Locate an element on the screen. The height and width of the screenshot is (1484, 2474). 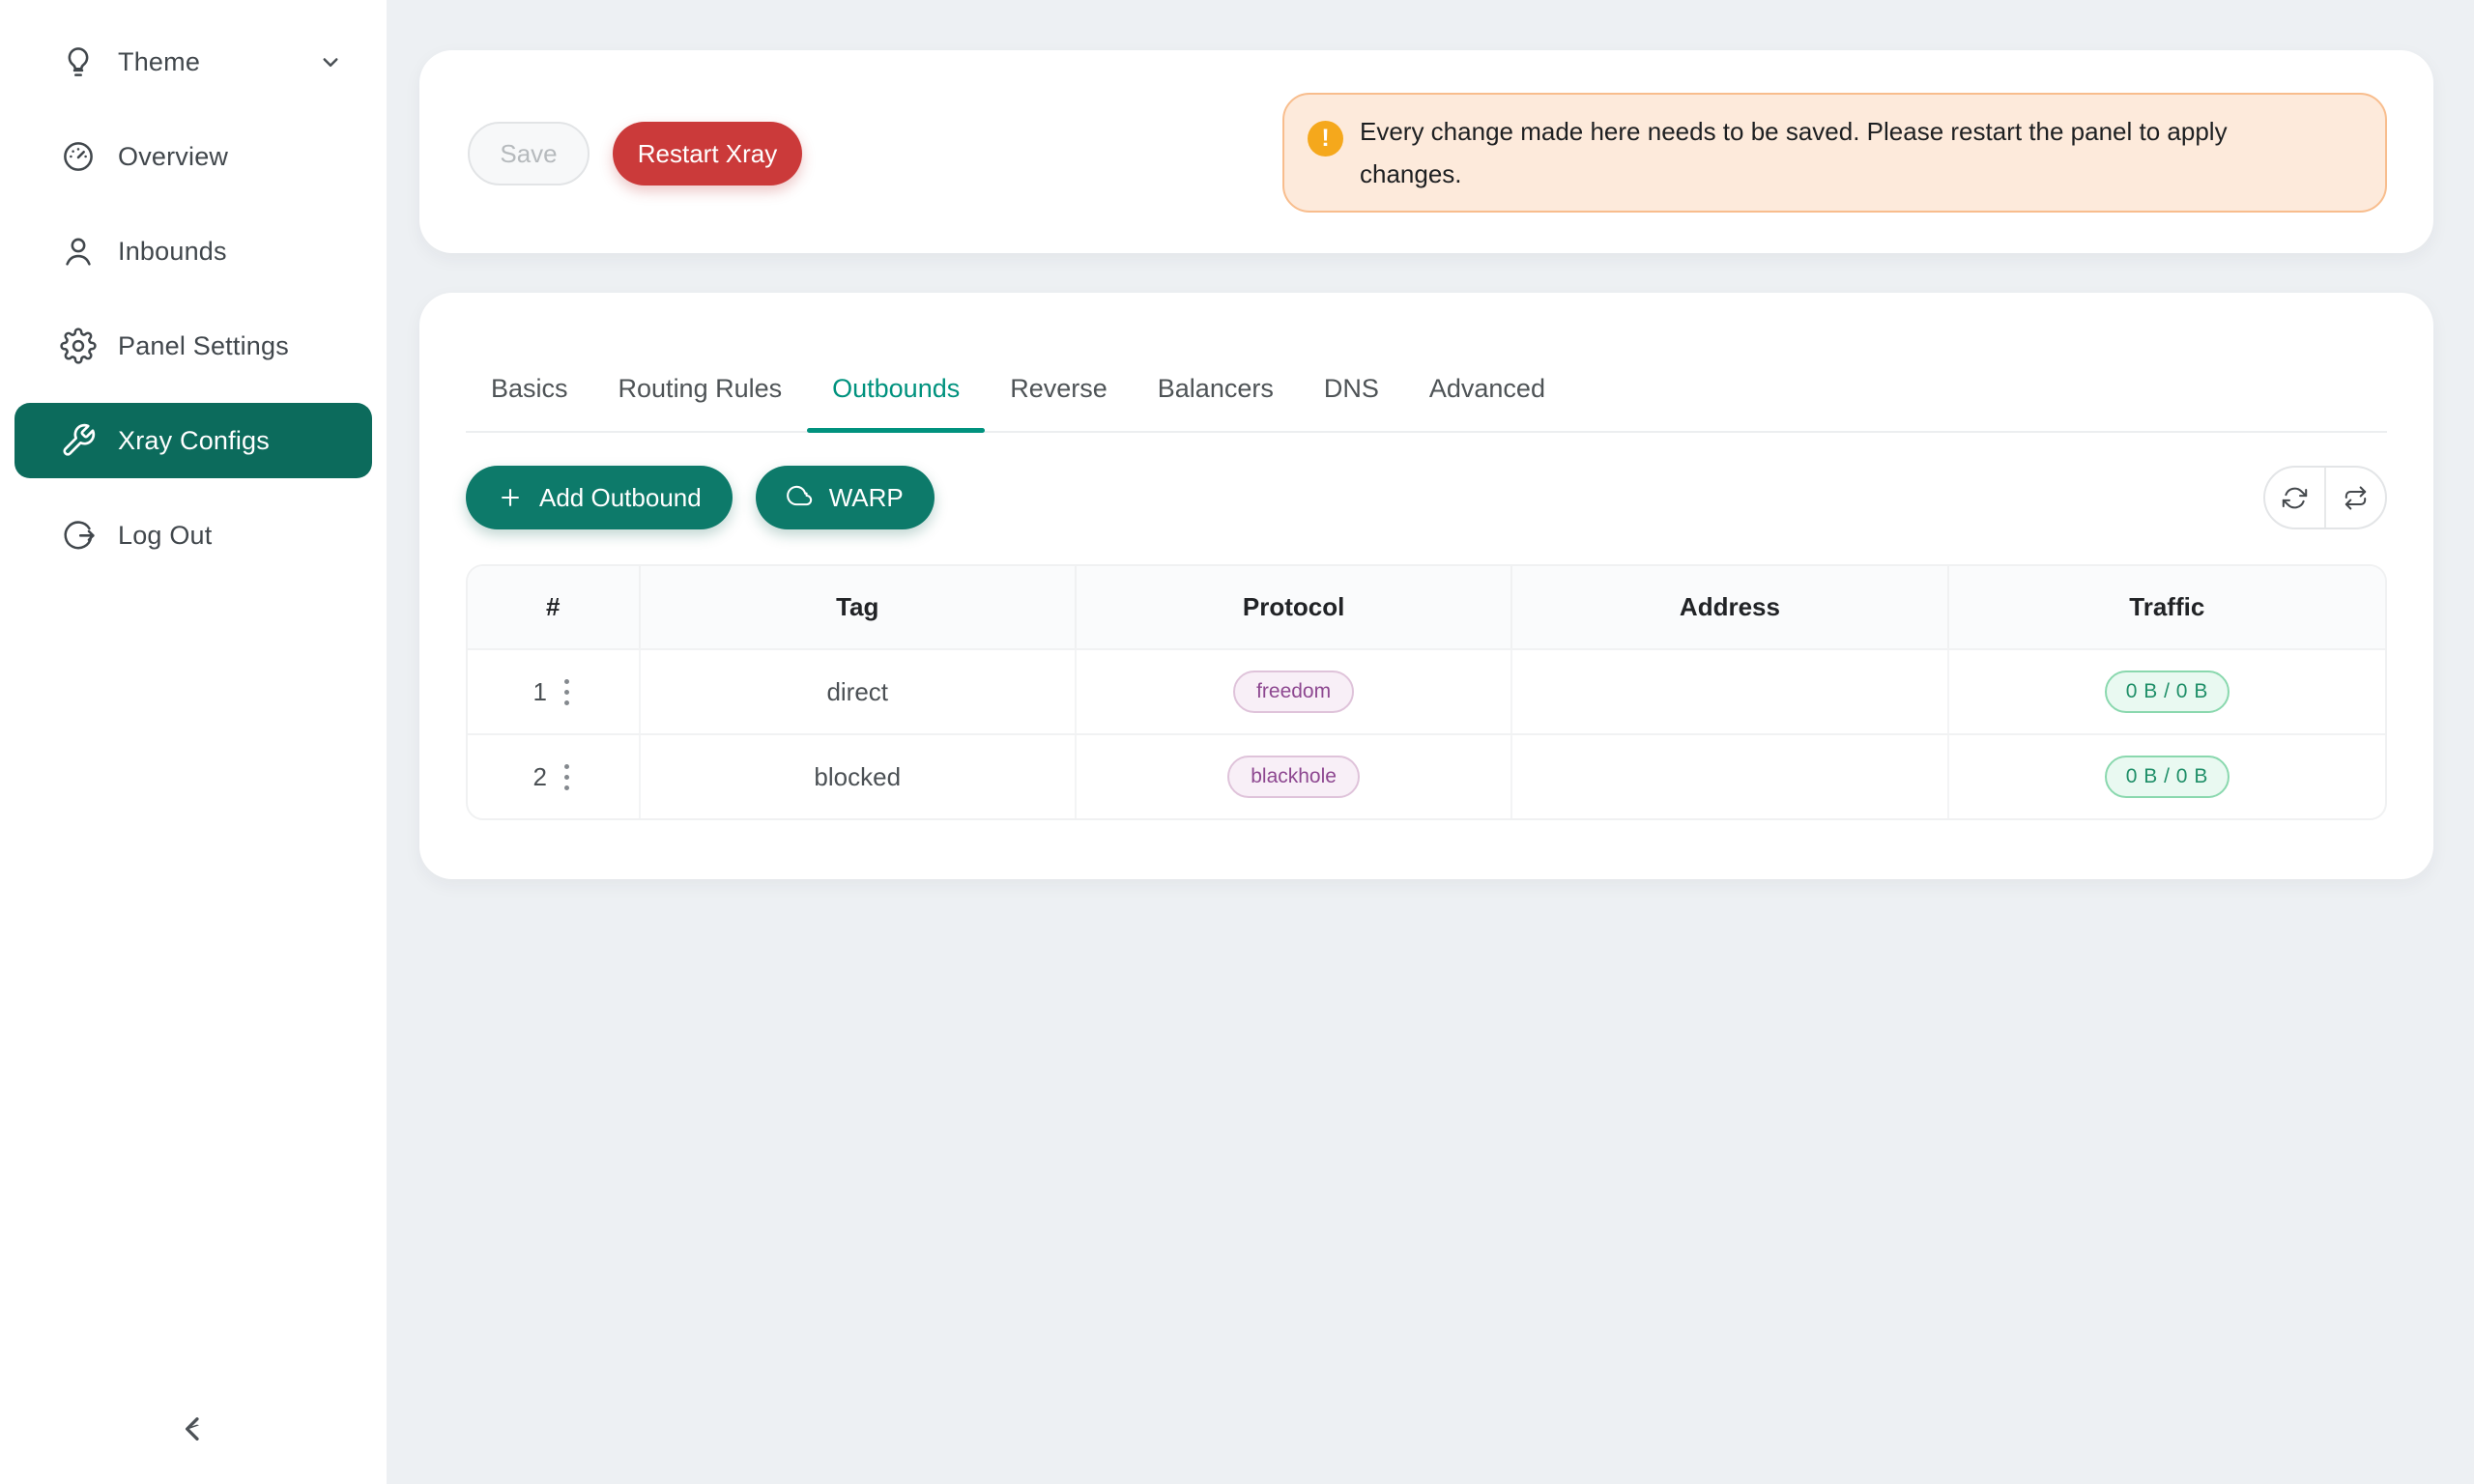
sidebar-item-xray-configs: Xray Configs is located at coordinates (193, 440).